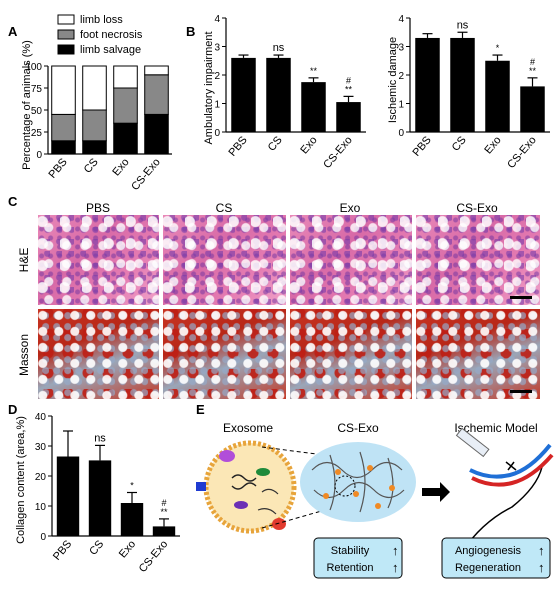  Describe the element at coordinates (495, 428) in the screenshot. I see `e-model-label: Ischemic Model` at that location.